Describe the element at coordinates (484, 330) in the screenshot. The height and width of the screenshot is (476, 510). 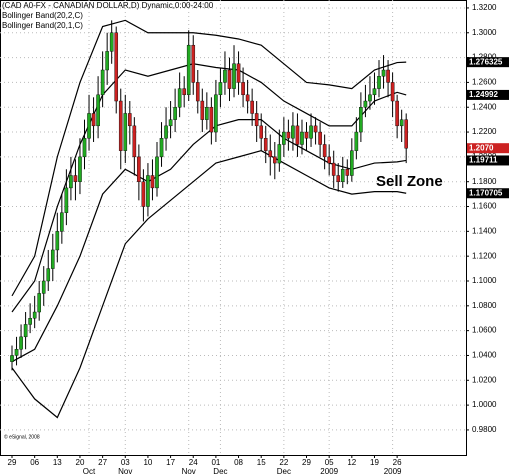
I see `y-tick-label: 1.0600` at that location.